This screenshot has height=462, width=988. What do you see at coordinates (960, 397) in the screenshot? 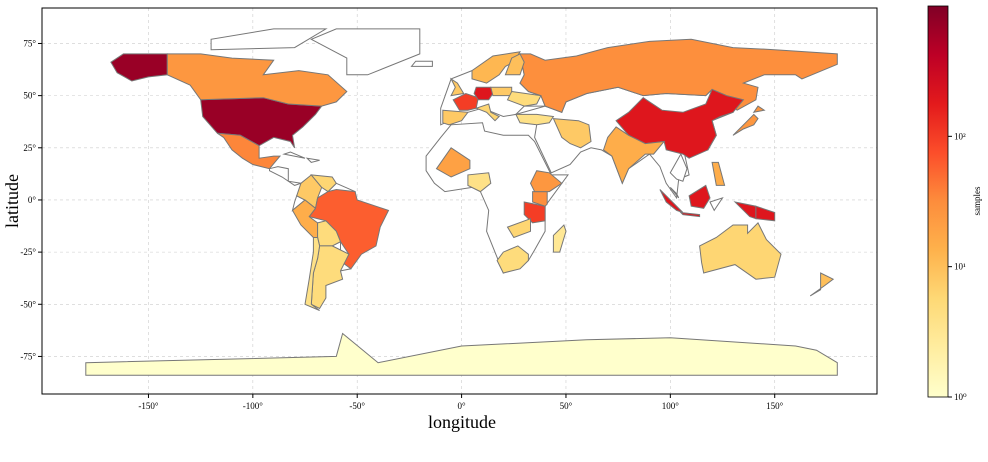
I see `colorbar-tick-label: 10⁰` at bounding box center [960, 397].